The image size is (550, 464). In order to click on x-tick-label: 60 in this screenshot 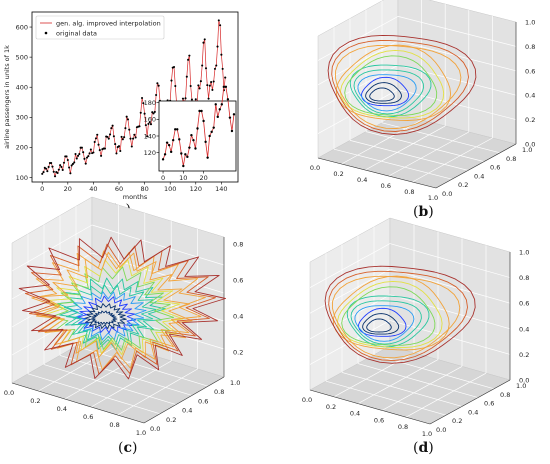, I will do `click(119, 189)`.